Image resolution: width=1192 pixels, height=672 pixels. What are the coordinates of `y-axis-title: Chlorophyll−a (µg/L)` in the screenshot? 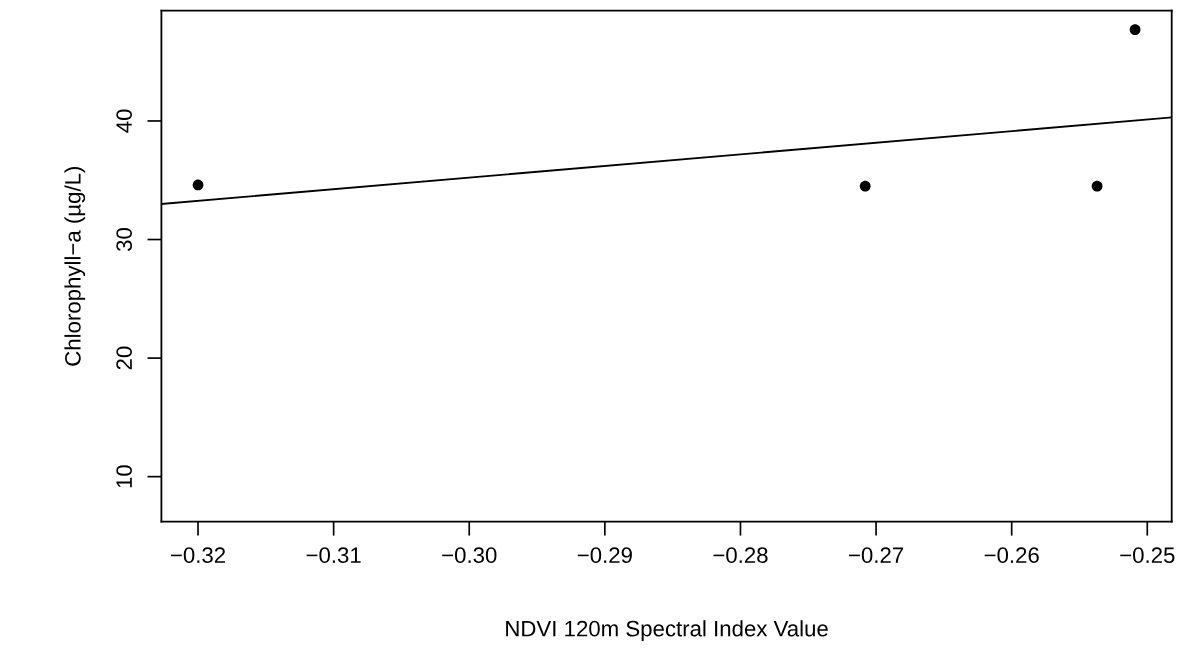 It's located at (75, 266).